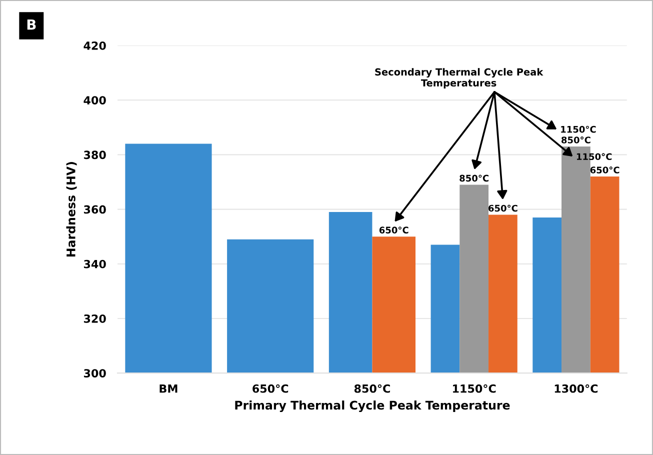 The height and width of the screenshot is (455, 653). Describe the element at coordinates (169, 388) in the screenshot. I see `x-tick-label: BM` at that location.